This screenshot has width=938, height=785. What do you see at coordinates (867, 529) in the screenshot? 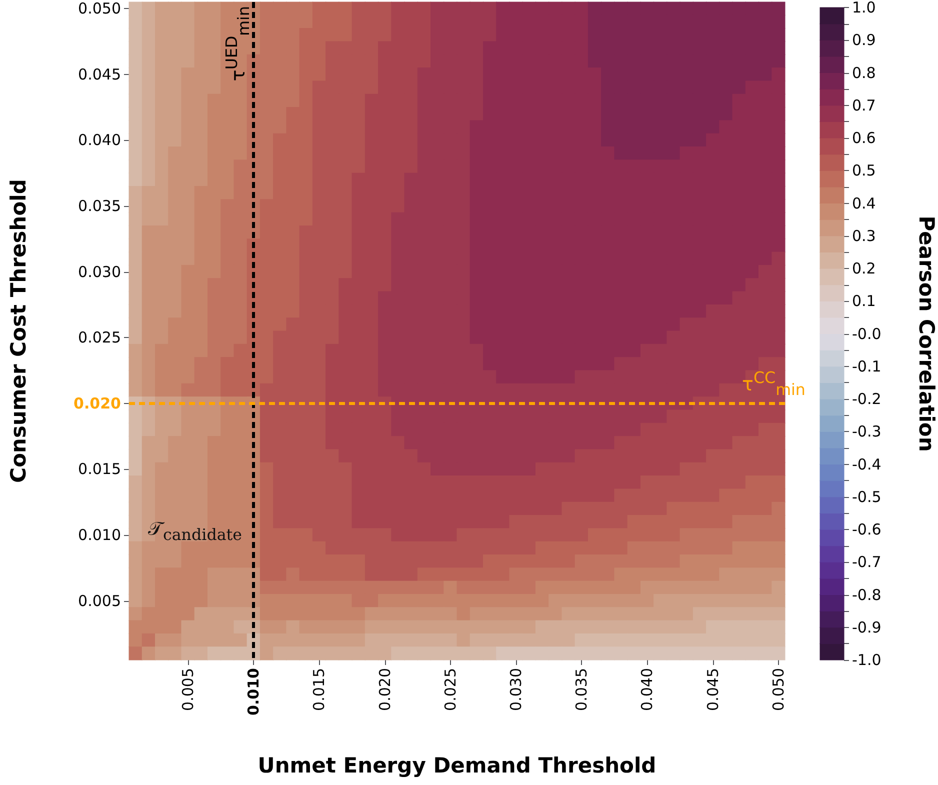
I see `color-bar-label: -0.6` at bounding box center [867, 529].